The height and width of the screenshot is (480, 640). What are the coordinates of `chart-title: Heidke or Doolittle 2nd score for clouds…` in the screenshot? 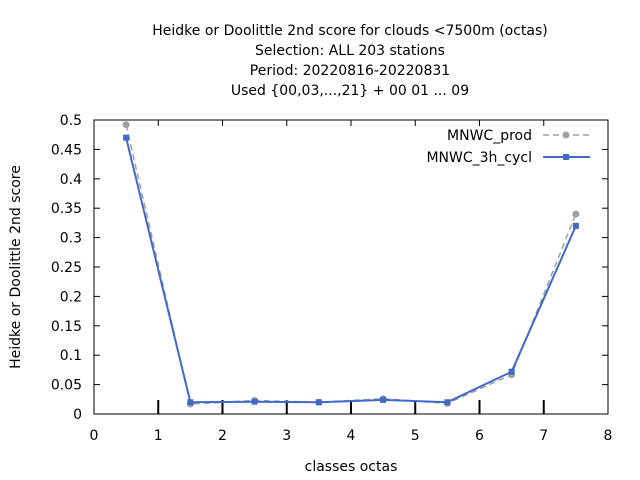 It's located at (350, 61).